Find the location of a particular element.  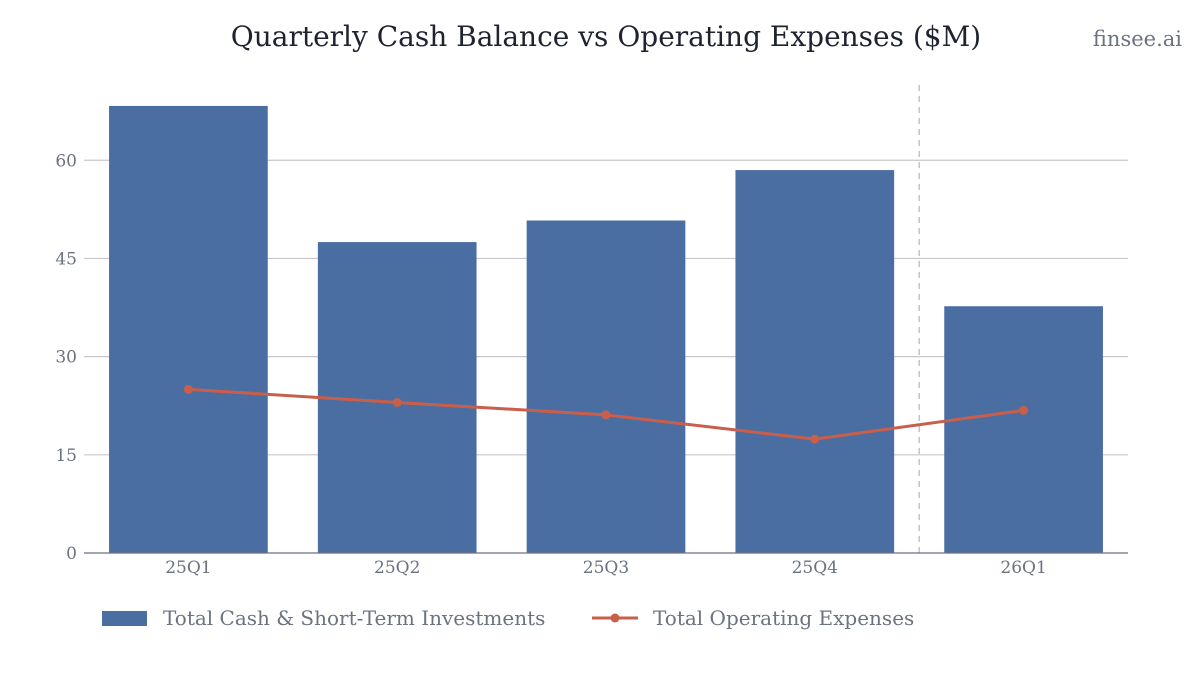

y-tick-label: 45 is located at coordinates (66, 259).